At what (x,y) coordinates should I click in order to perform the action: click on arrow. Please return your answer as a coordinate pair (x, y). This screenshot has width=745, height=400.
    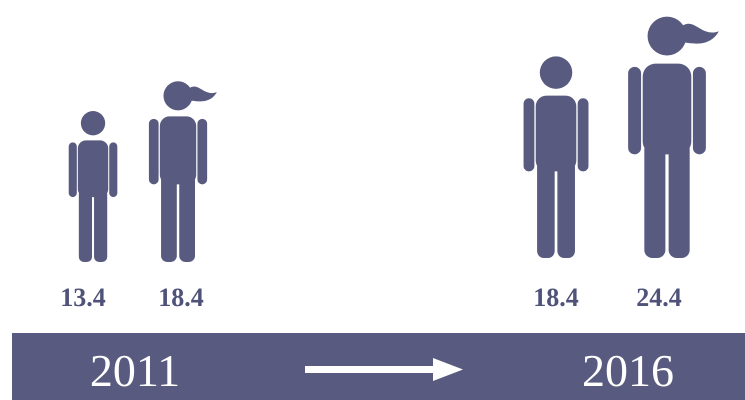
    Looking at the image, I should click on (384, 369).